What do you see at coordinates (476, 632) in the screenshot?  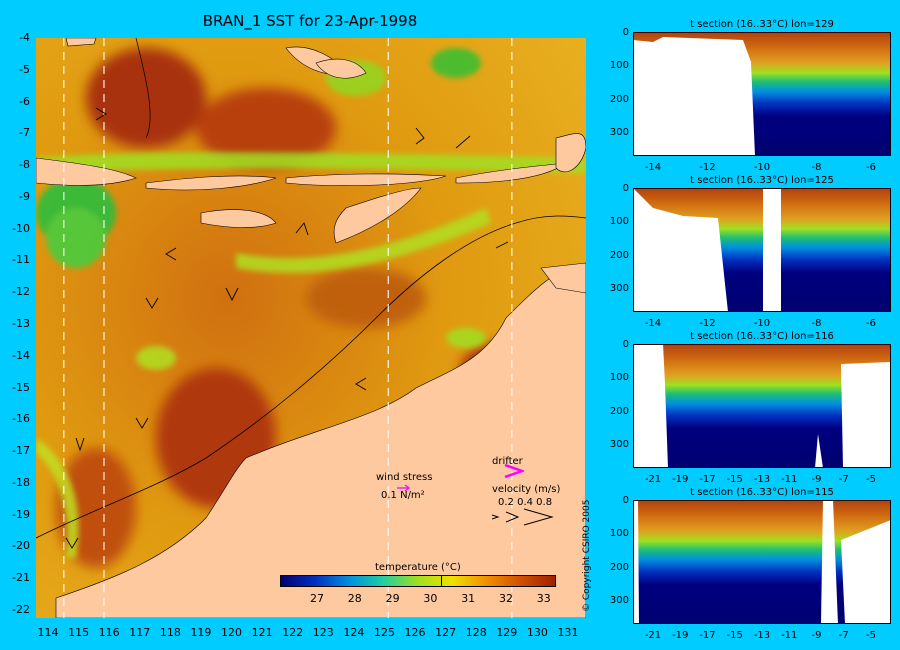 I see `map-lon-tick: 128` at bounding box center [476, 632].